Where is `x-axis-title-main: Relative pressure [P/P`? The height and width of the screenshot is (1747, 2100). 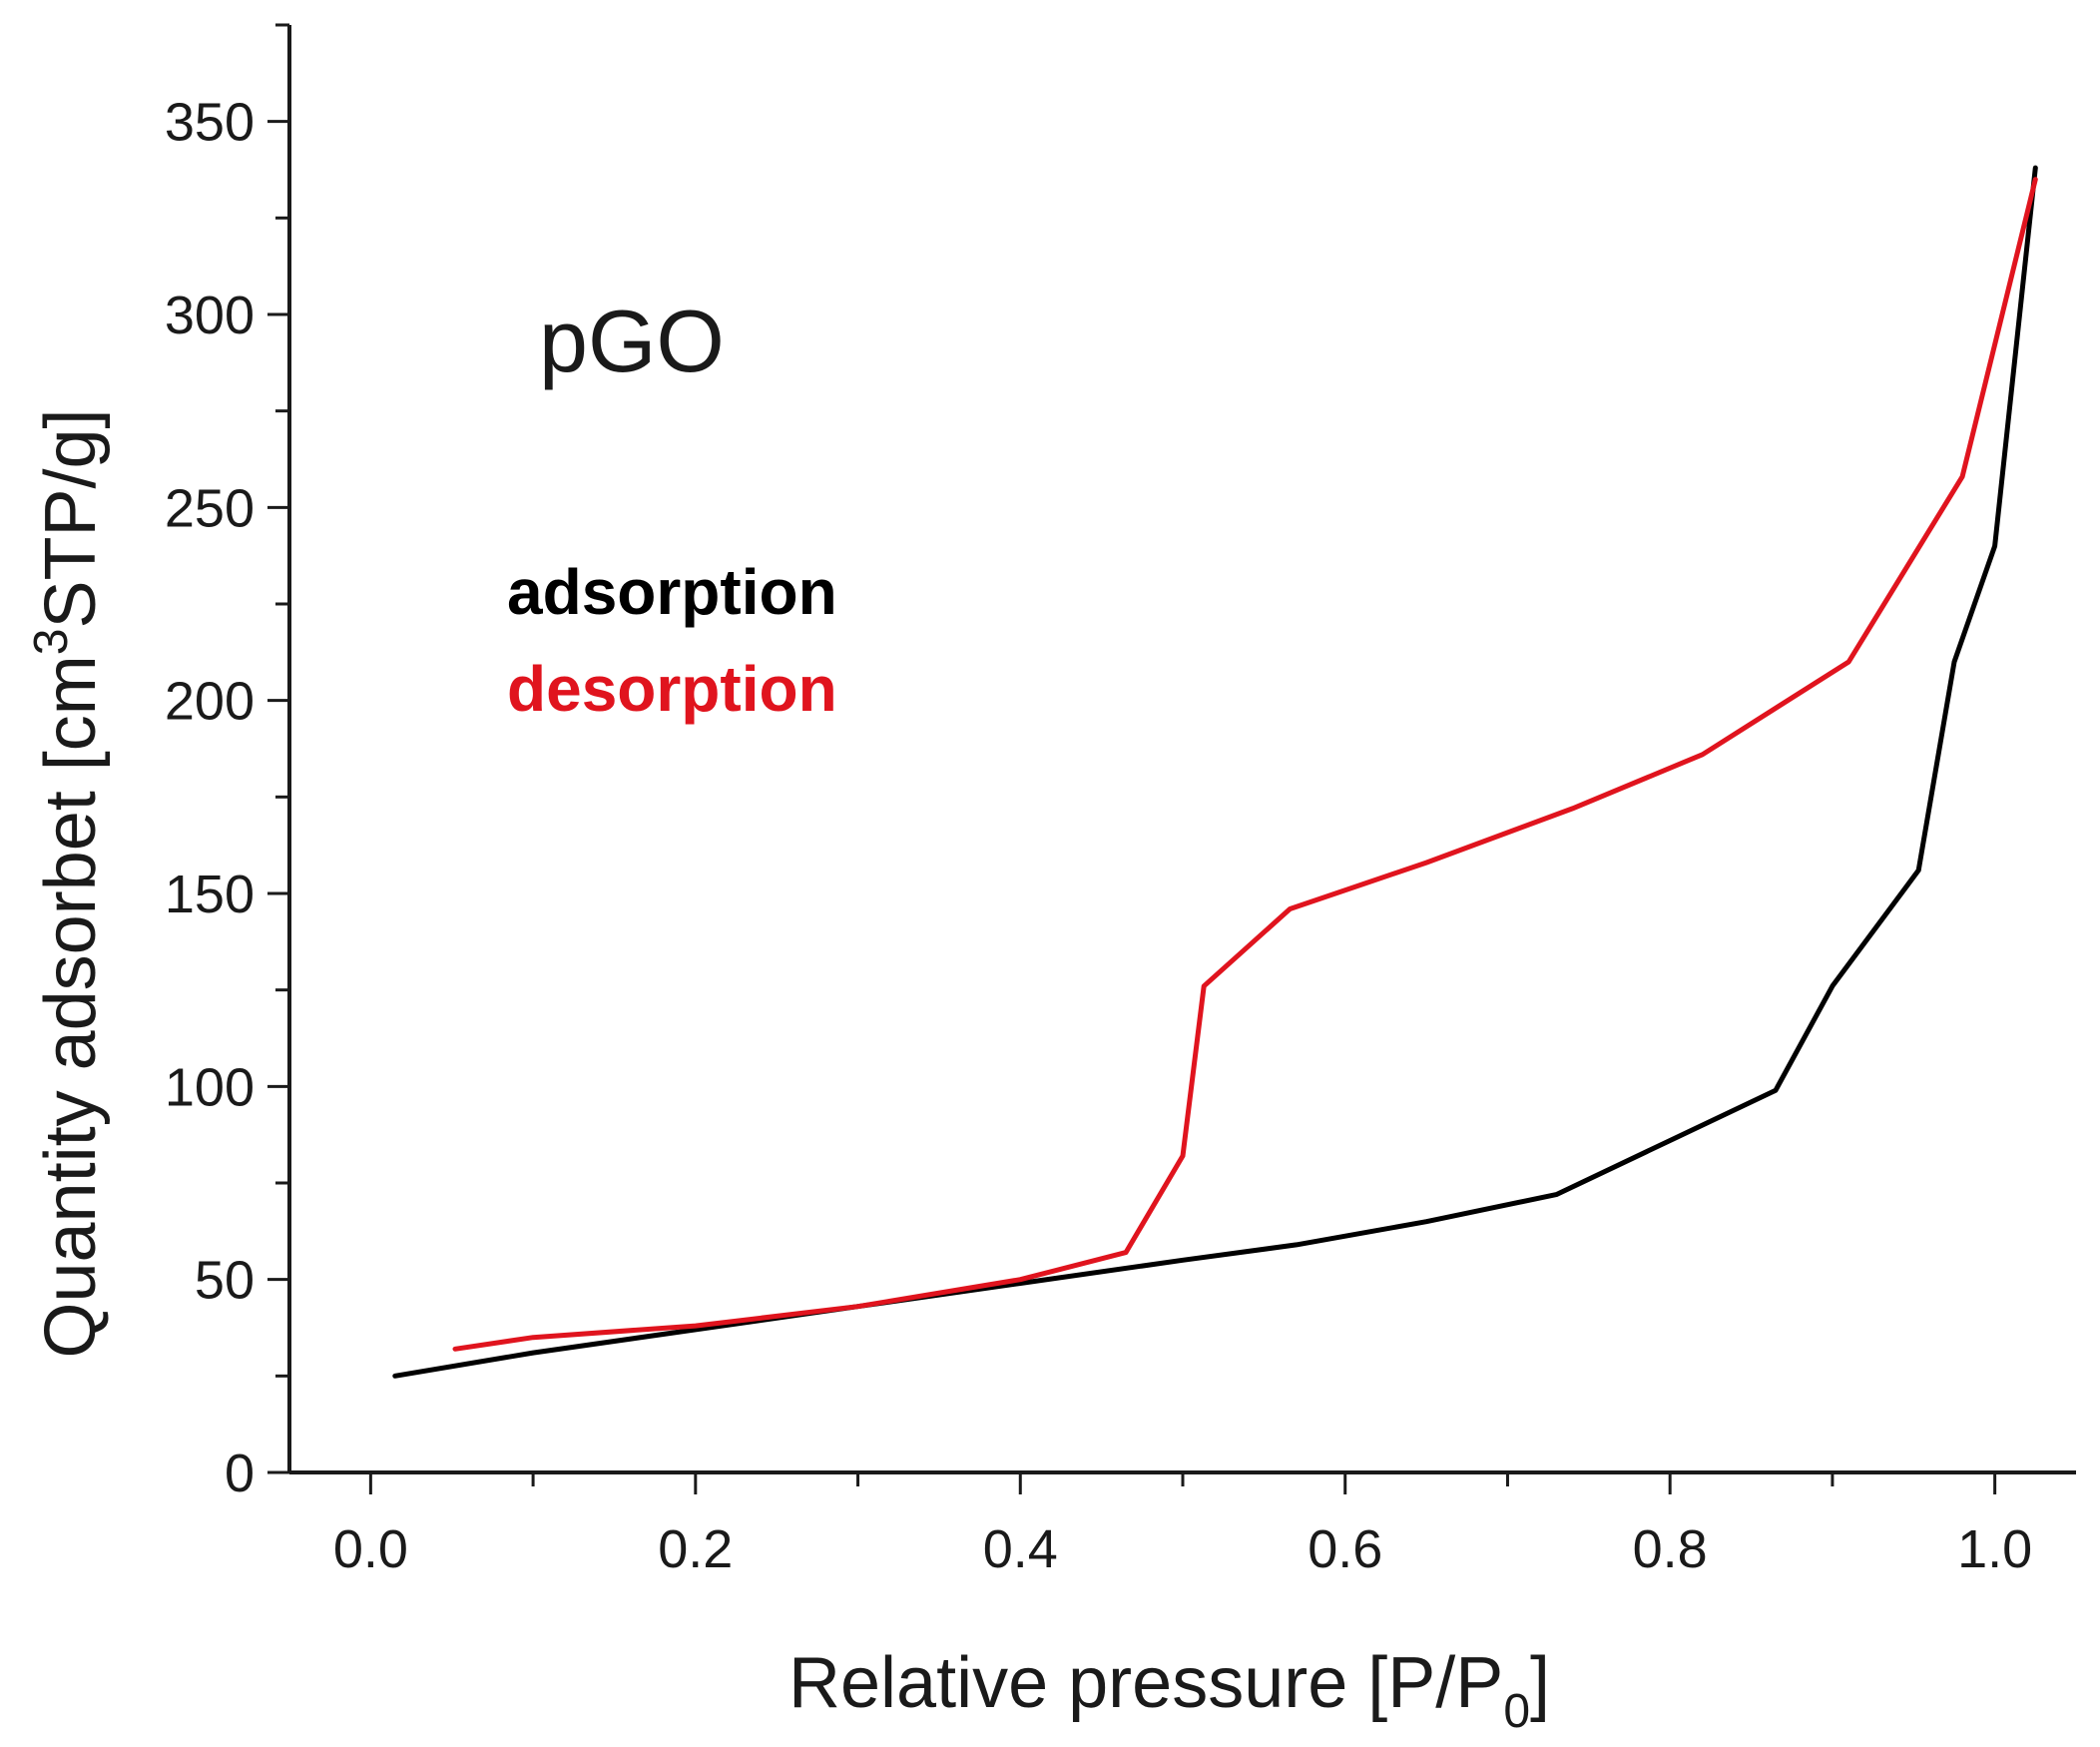
x-axis-title-main: Relative pressure [P/P is located at coordinates (1145, 1683).